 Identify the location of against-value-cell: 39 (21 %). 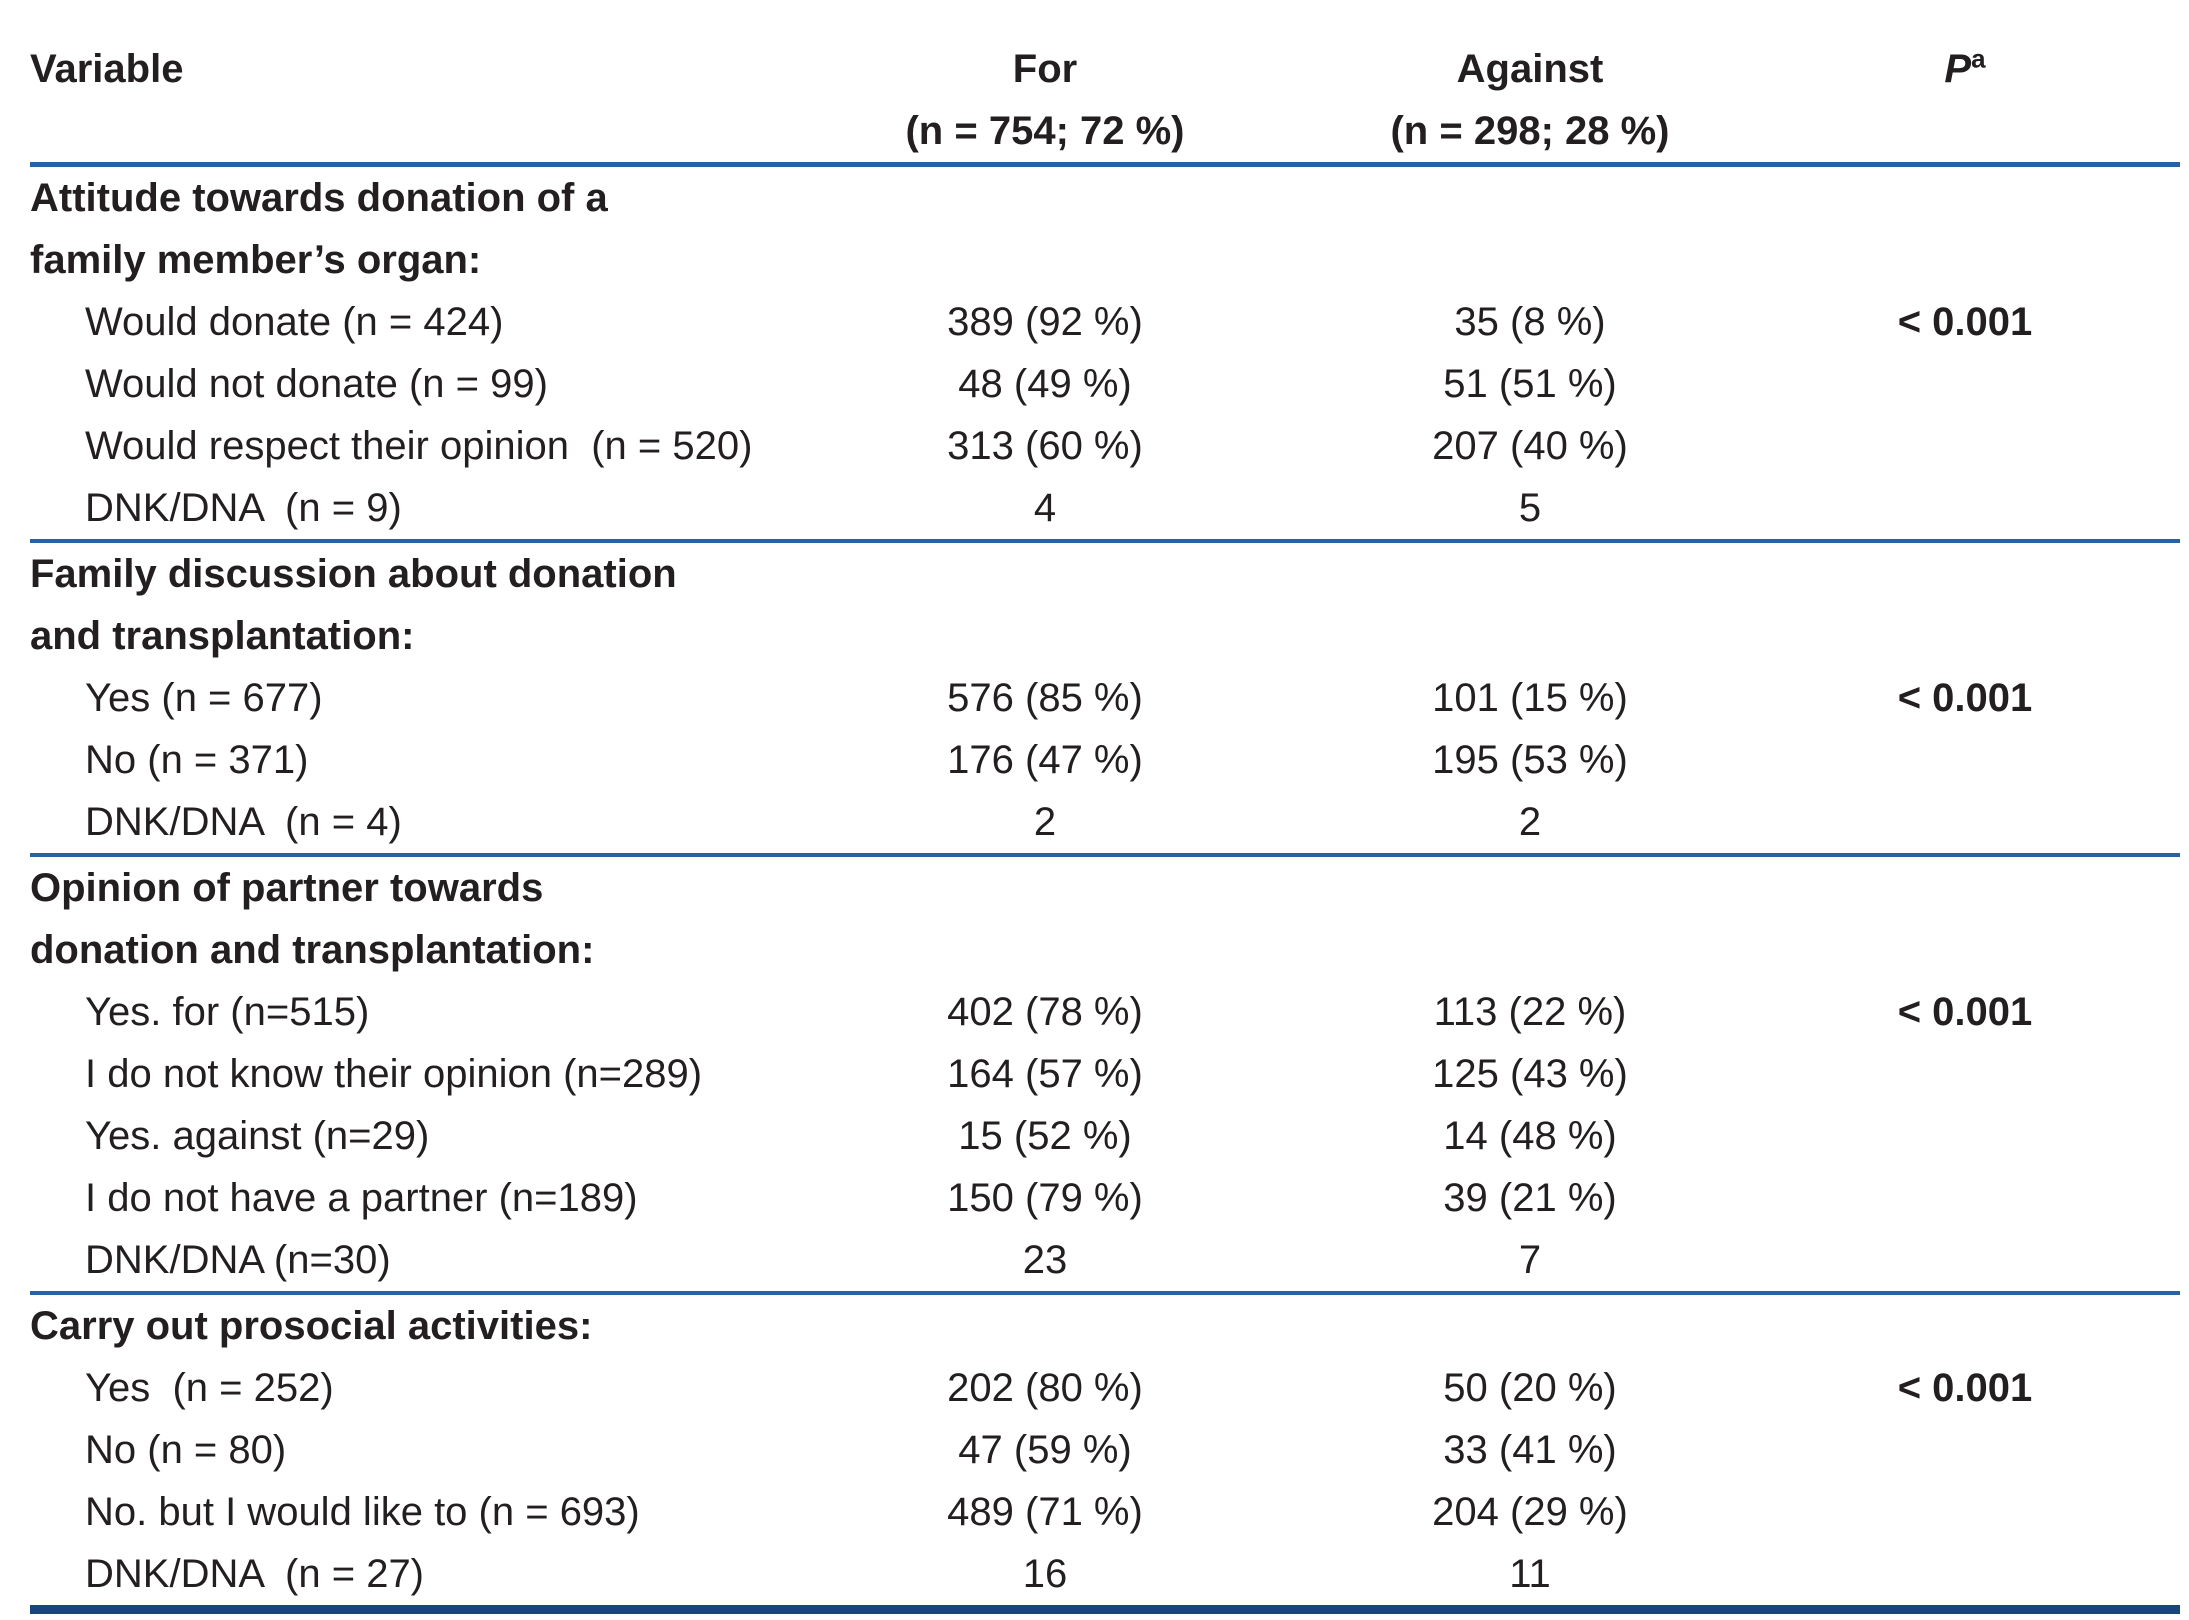
(1530, 1198).